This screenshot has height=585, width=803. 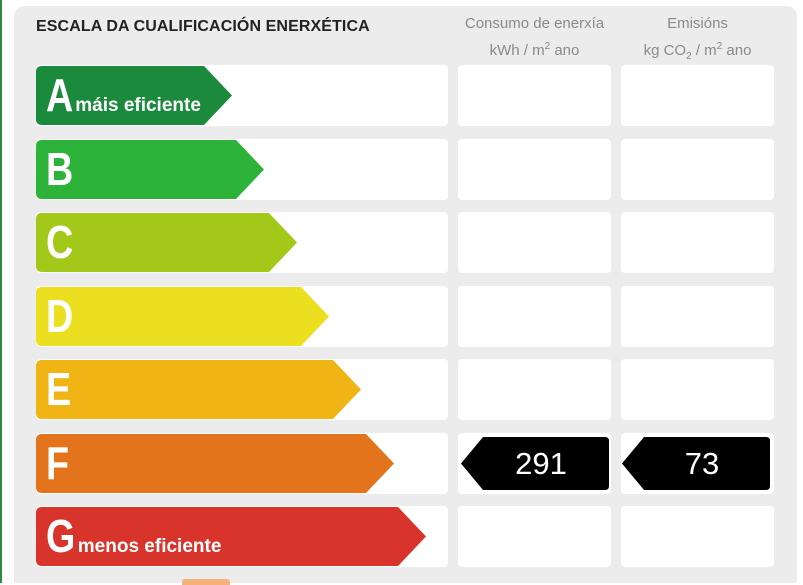 I want to click on consumption-indicator: 291, so click(x=535, y=463).